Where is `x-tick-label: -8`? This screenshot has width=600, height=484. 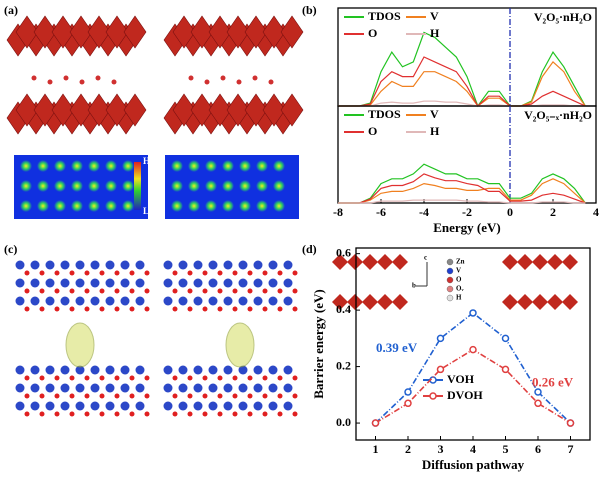
x-tick-label: -8 is located at coordinates (338, 212).